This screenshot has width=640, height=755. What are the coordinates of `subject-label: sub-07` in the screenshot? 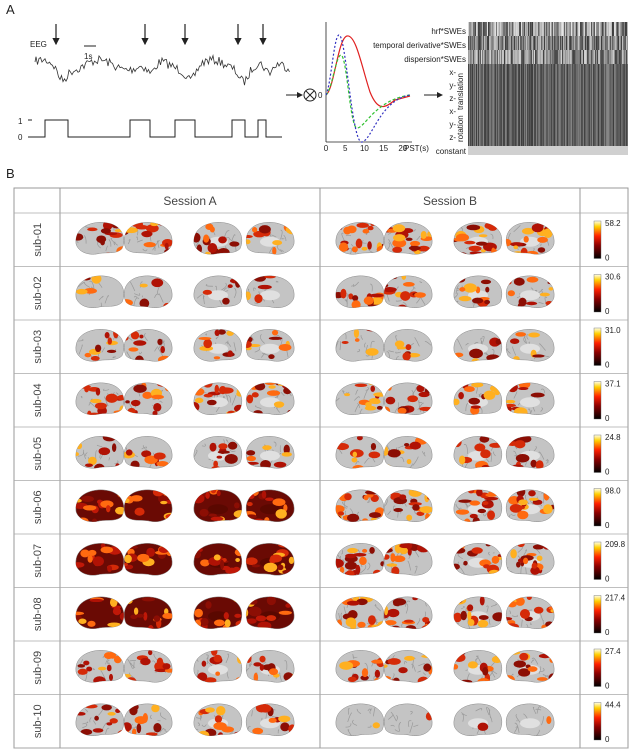 It's located at (38, 561).